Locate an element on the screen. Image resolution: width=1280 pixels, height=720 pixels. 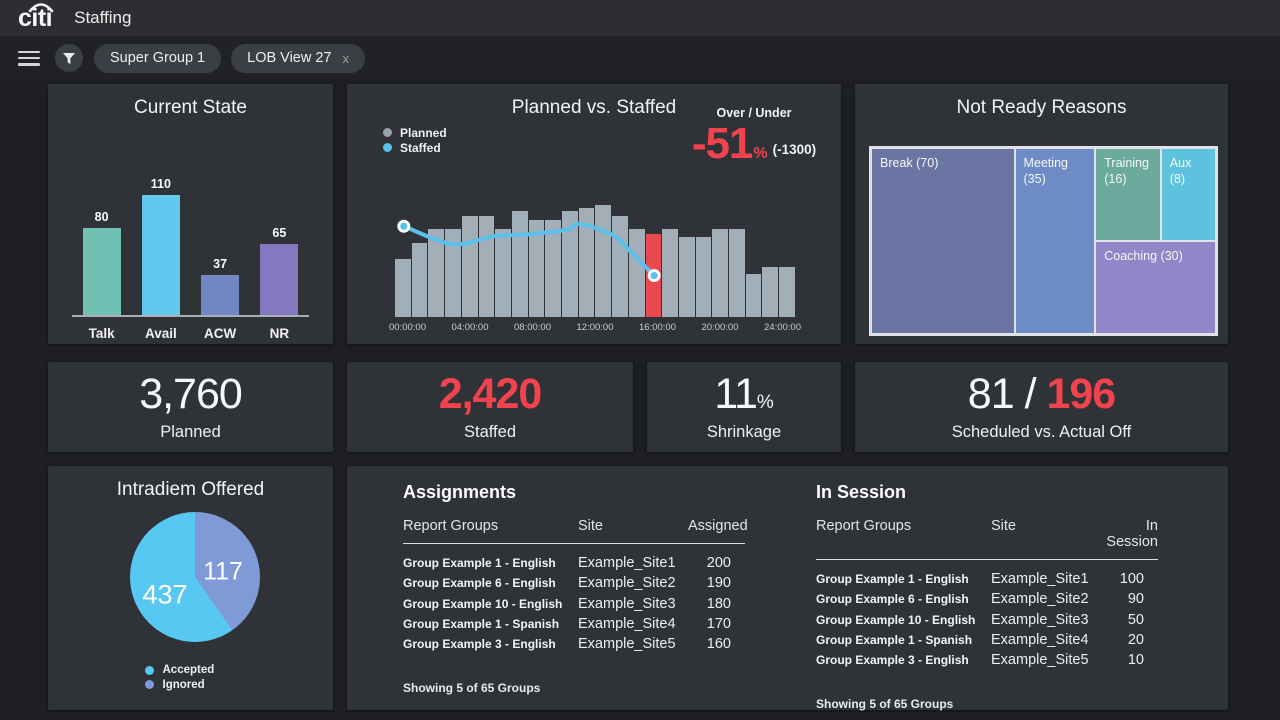
card-title: Not Ready Reasons is located at coordinates (1041, 107).